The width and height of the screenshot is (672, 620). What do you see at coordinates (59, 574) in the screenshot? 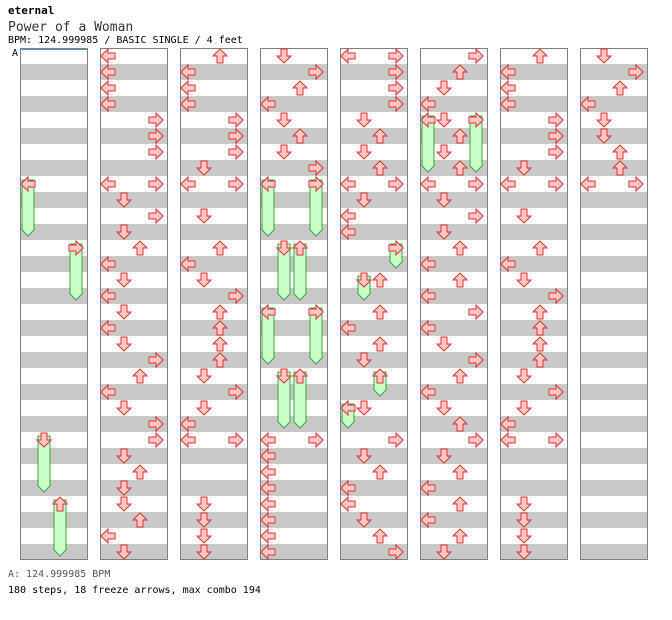
I see `bpm-summary: A: 124.999985 BPM` at bounding box center [59, 574].